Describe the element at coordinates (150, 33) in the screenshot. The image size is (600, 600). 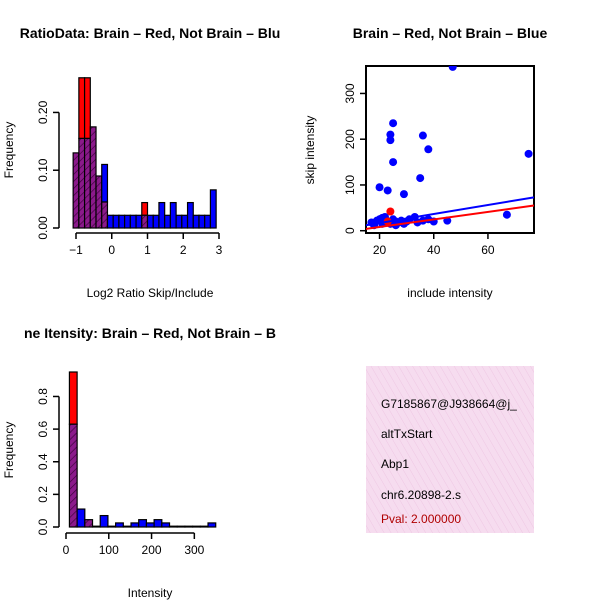
I see `ratio-histogram-title: RatioData: Brain – Red, Not Brain – Blu` at that location.